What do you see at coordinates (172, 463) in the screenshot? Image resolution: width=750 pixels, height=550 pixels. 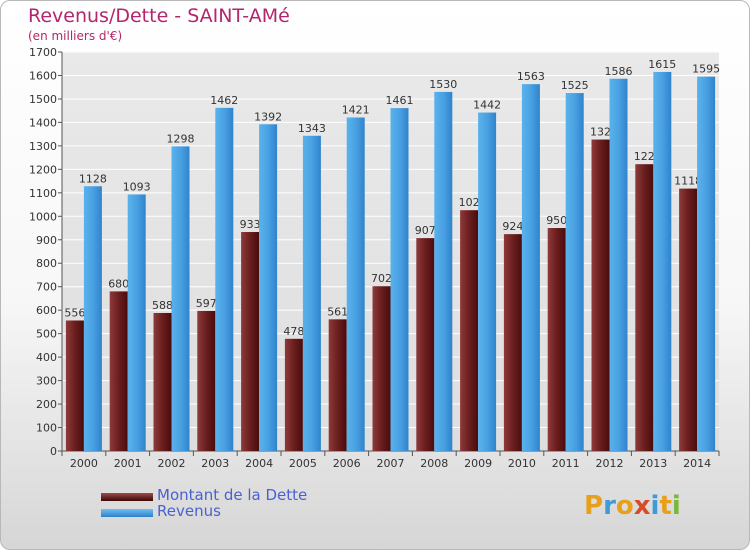 I see `x-tick-label: 2002` at bounding box center [172, 463].